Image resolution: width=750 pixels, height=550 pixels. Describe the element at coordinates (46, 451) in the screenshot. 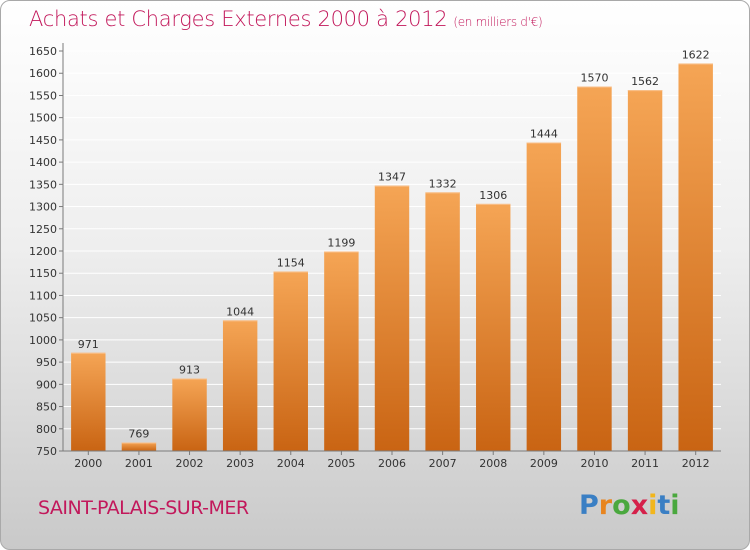

I see `y-tick-label: 750` at that location.